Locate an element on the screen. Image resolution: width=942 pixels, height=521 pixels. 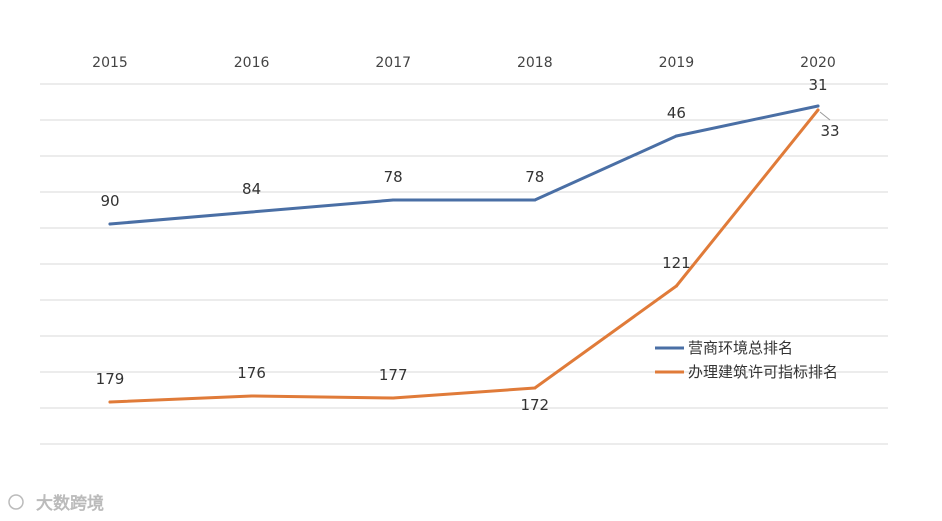
data-label: 46 is located at coordinates (676, 113).